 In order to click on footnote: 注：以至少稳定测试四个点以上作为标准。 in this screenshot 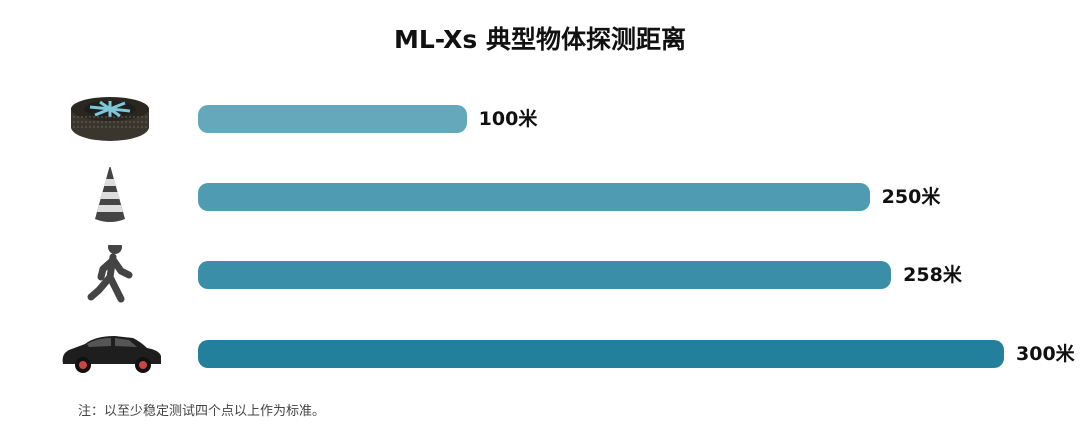, I will do `click(202, 411)`.